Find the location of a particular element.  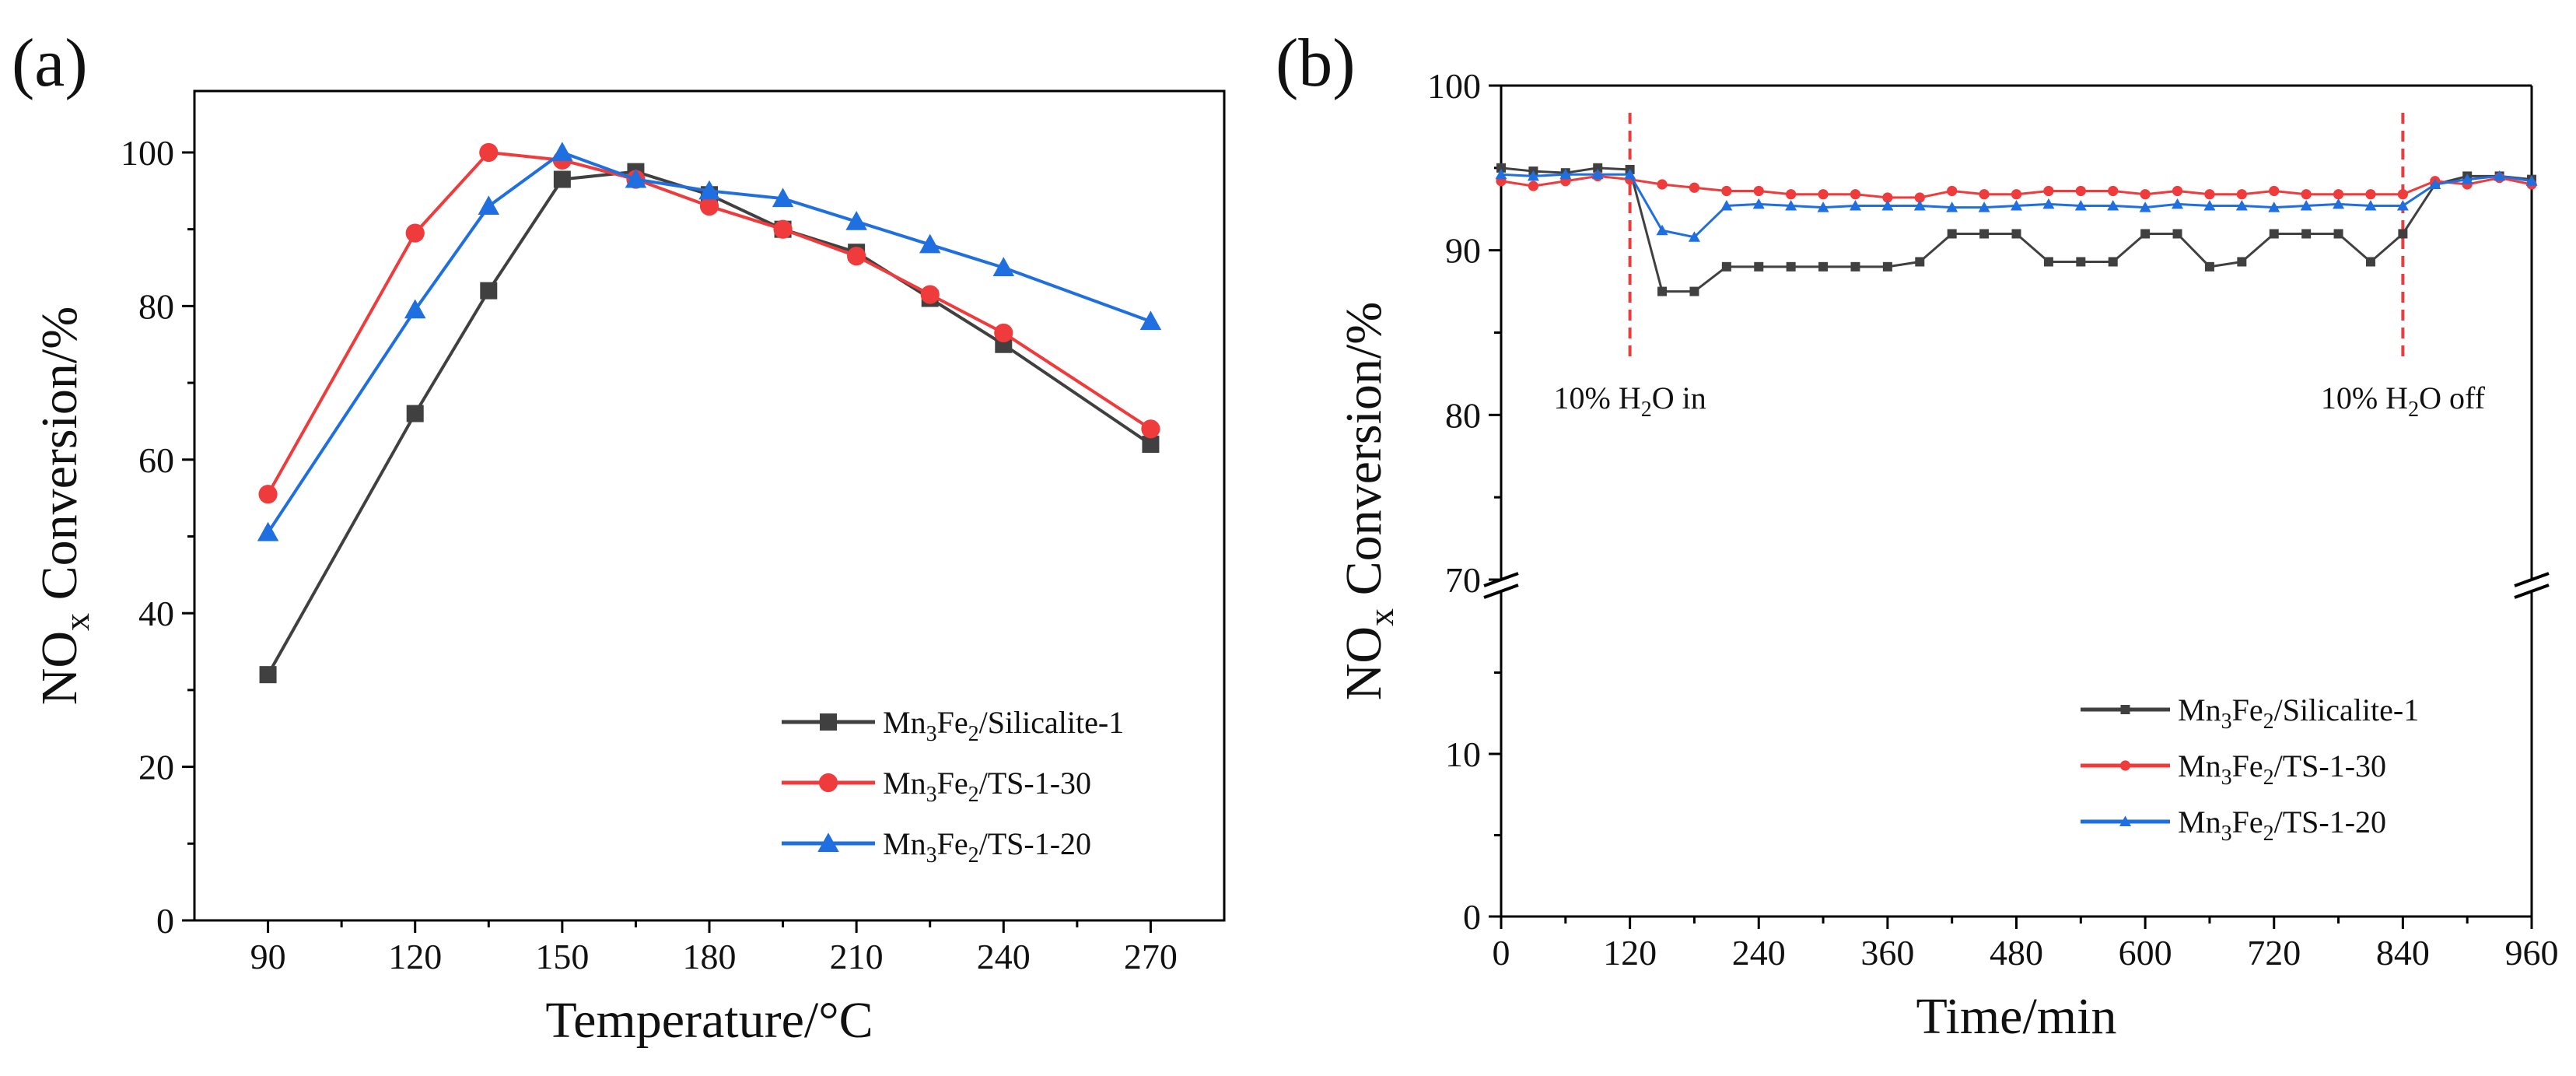

panel-label-b: (b) is located at coordinates (1316, 63).